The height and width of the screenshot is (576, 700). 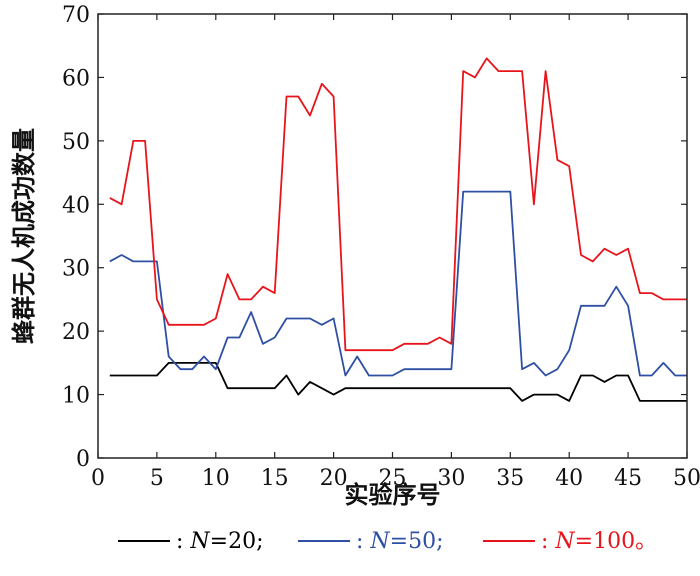 What do you see at coordinates (393, 494) in the screenshot?
I see `x-axis-title: 实验序号` at bounding box center [393, 494].